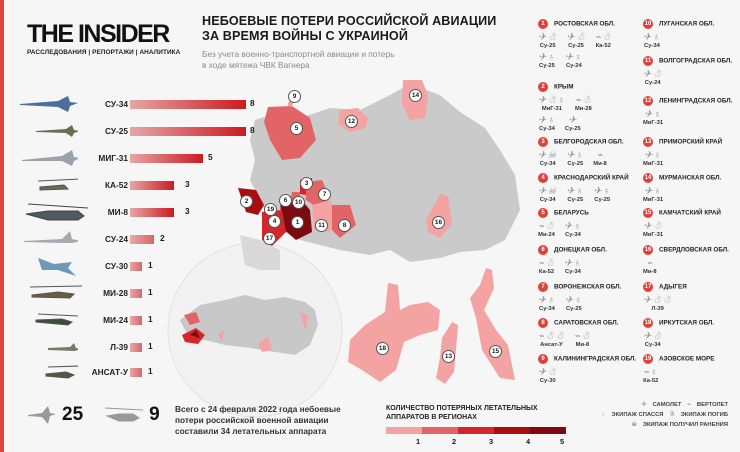 This screenshot has height=452, width=740. Describe the element at coordinates (672, 415) in the screenshot. I see `died-icon: ☃` at that location.